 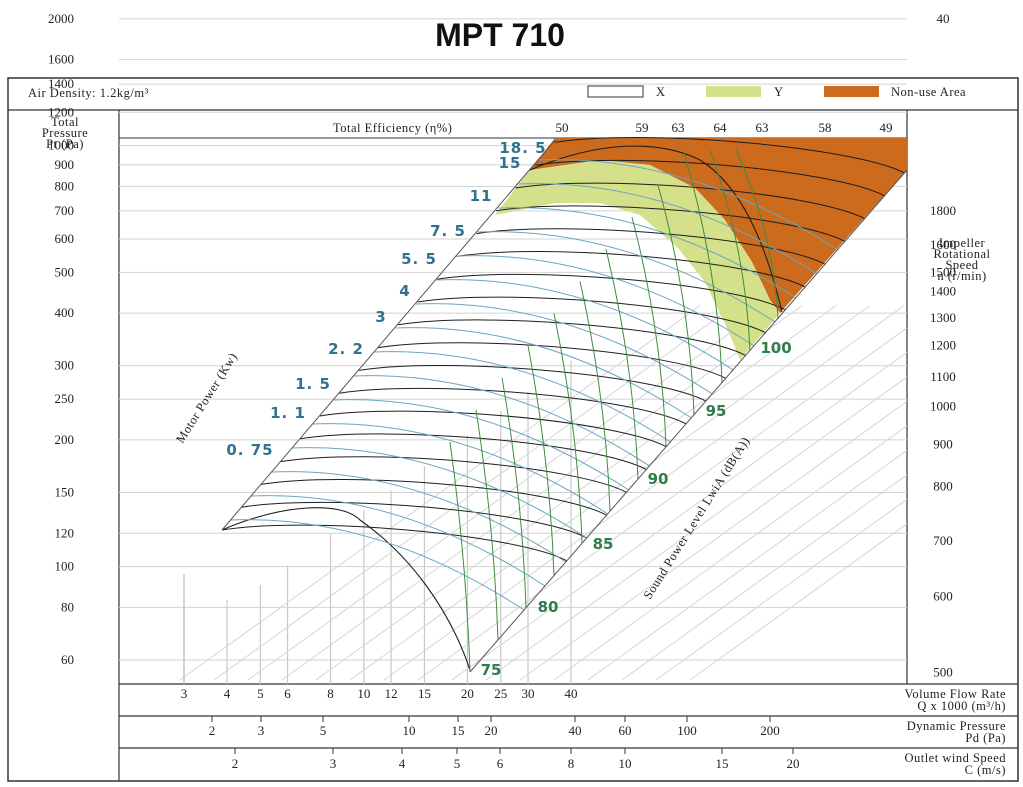 I want to click on sound-level-label-0: 75, so click(x=491, y=670).